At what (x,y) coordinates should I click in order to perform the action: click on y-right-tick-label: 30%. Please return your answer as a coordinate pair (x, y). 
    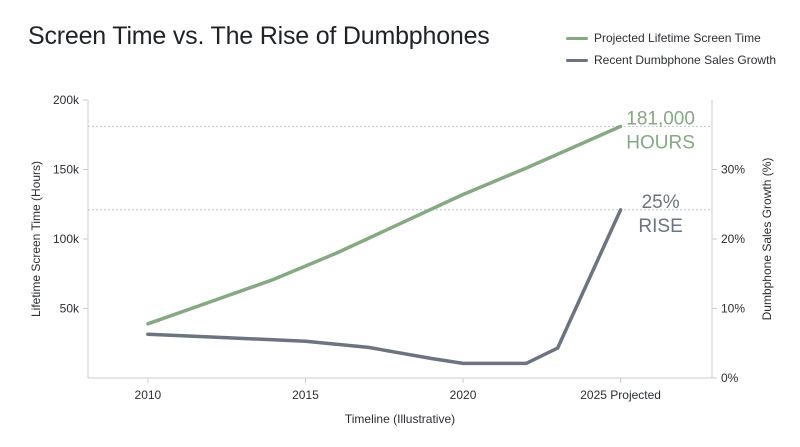
    Looking at the image, I should click on (733, 170).